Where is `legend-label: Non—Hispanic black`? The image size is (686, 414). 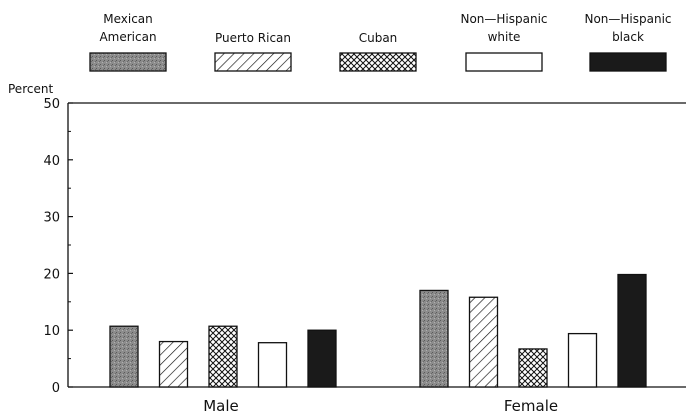 legend-label: Non—Hispanic black is located at coordinates (627, 28).